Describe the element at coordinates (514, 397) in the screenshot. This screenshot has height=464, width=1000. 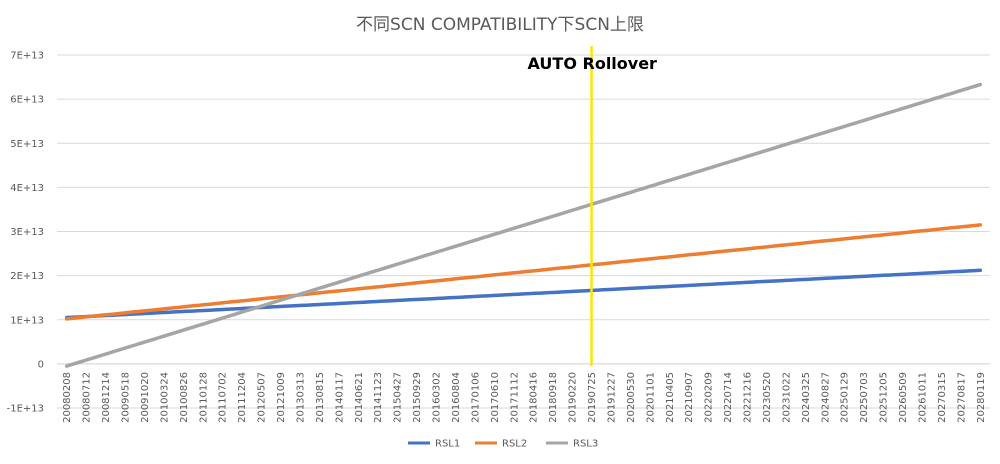
I see `x-tick-label: 20171112` at that location.